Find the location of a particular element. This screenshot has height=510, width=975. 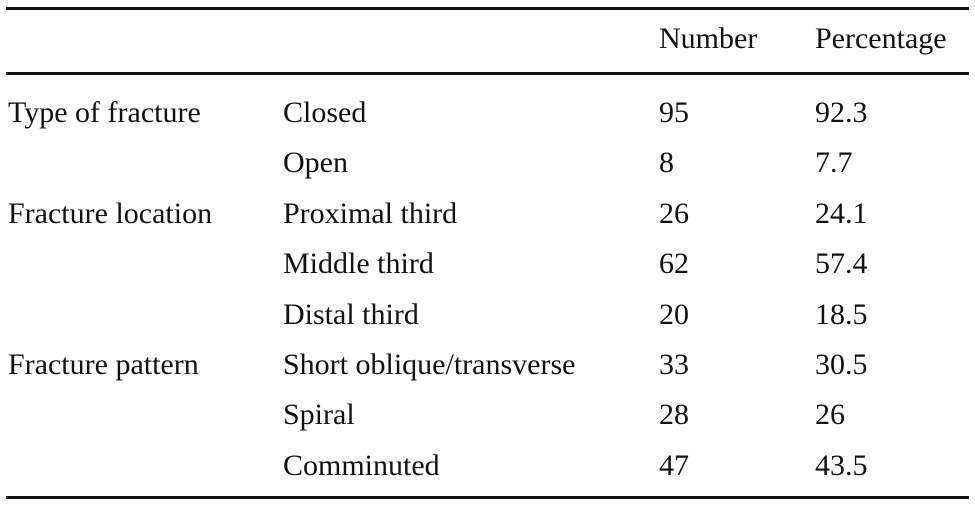

percentage-cell: 26 is located at coordinates (830, 415).